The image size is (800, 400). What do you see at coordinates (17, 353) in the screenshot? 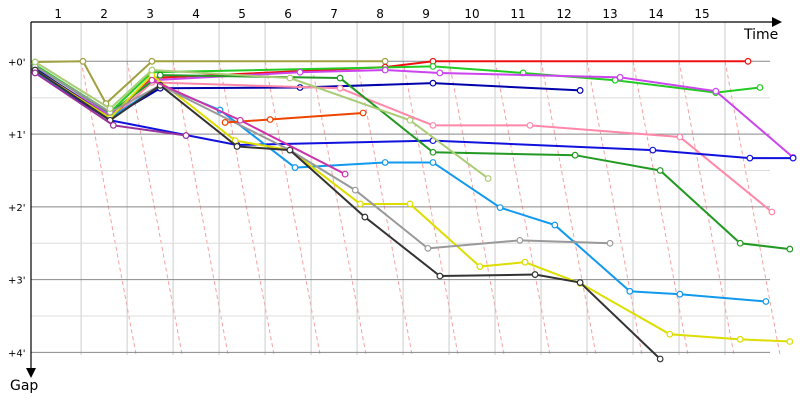
I see `y-tick-label: +4'` at bounding box center [17, 353].